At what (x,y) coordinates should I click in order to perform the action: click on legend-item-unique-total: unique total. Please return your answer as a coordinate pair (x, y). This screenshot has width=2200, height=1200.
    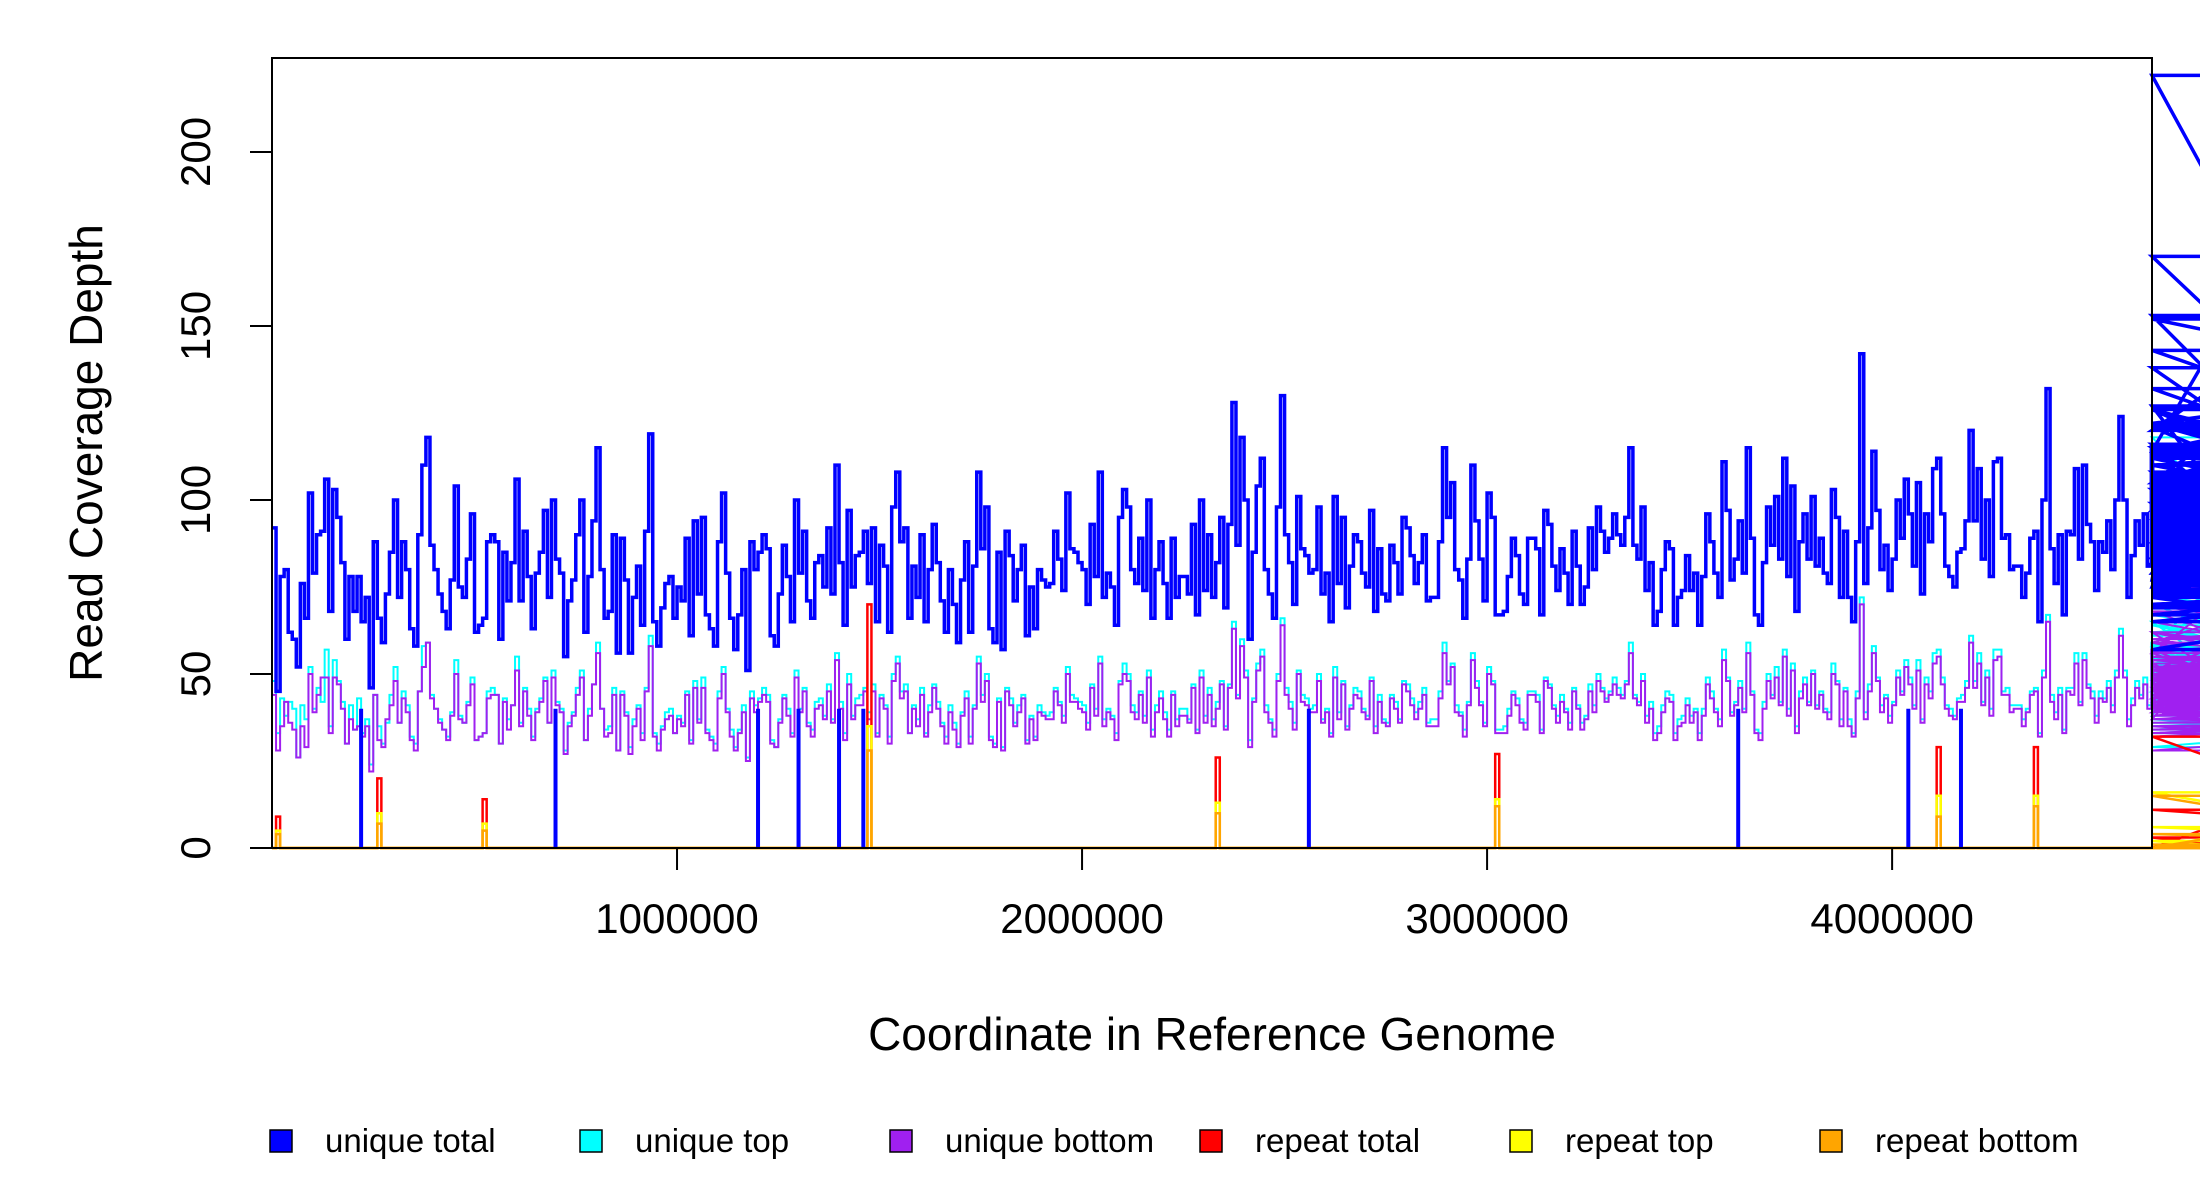
    Looking at the image, I should click on (382, 1140).